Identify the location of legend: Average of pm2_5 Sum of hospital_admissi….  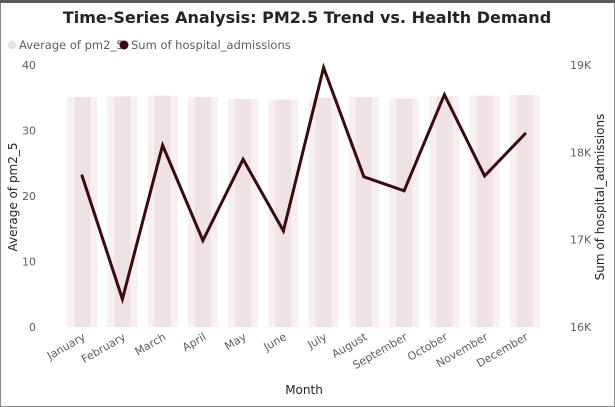
(149, 45).